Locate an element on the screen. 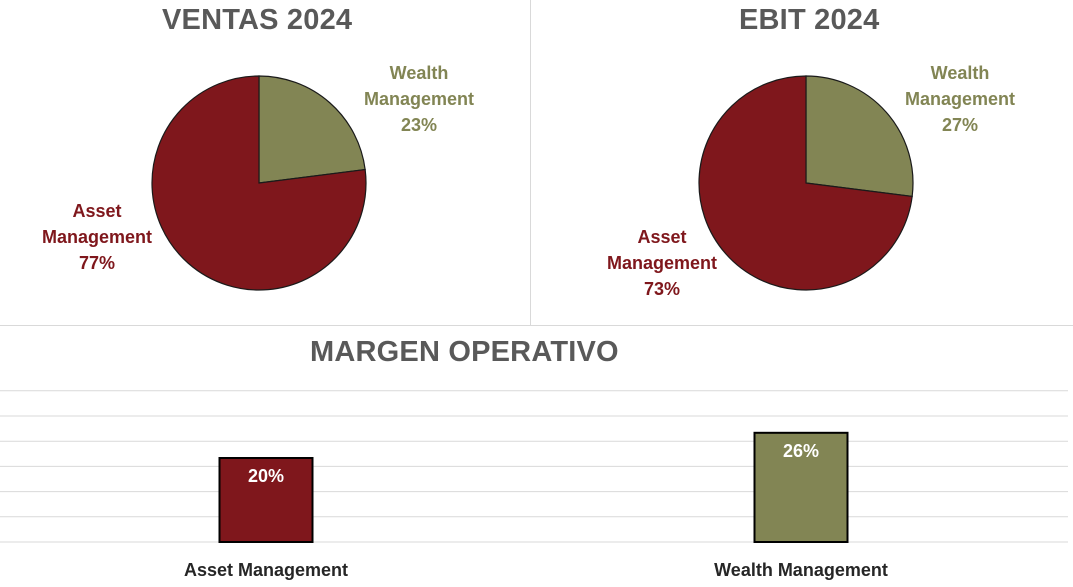 The width and height of the screenshot is (1073, 587). ventas-slice-asset is located at coordinates (259, 183).